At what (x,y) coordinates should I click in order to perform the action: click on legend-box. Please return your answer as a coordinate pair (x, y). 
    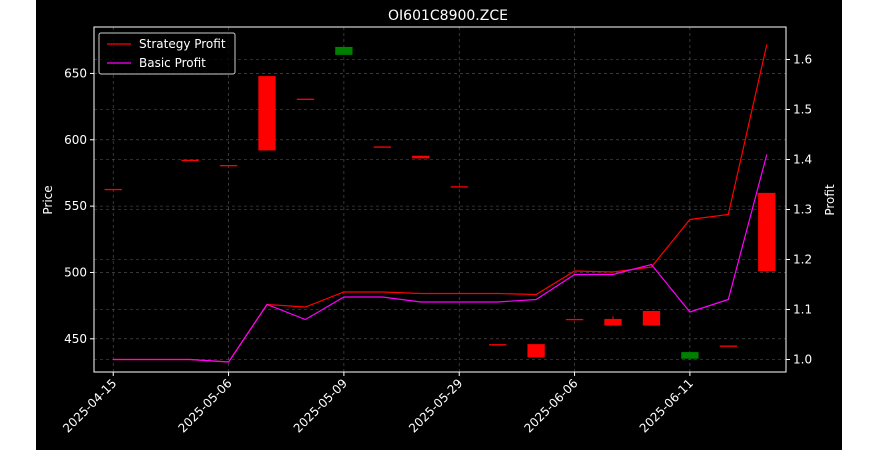
    Looking at the image, I should click on (167, 53).